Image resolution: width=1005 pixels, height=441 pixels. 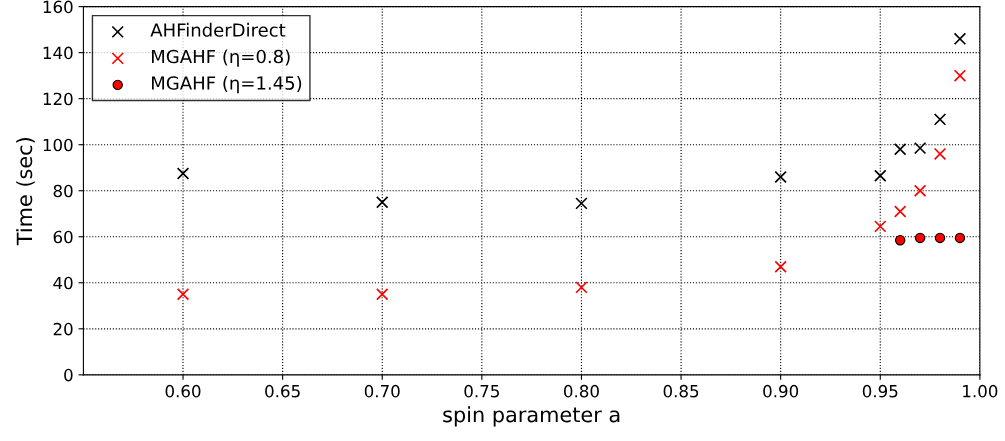 What do you see at coordinates (183, 391) in the screenshot?
I see `x-tick-label: 0.60` at bounding box center [183, 391].